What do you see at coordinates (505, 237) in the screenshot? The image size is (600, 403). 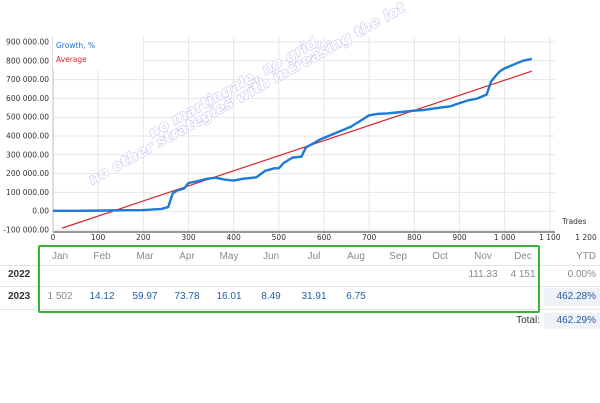 I see `x-tick-label: 1 000` at bounding box center [505, 237].